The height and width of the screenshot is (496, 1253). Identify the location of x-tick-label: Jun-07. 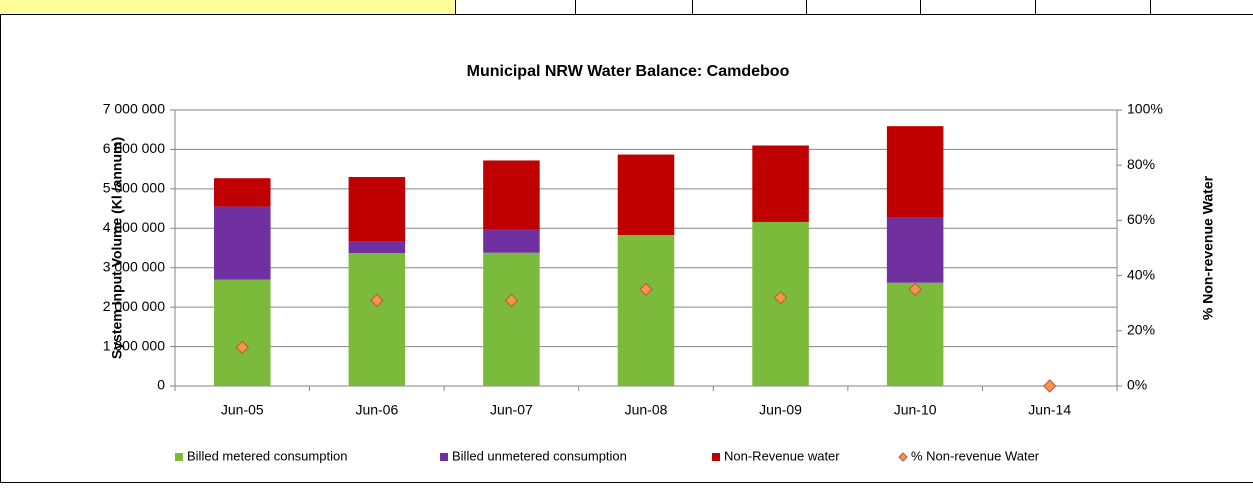
(511, 410).